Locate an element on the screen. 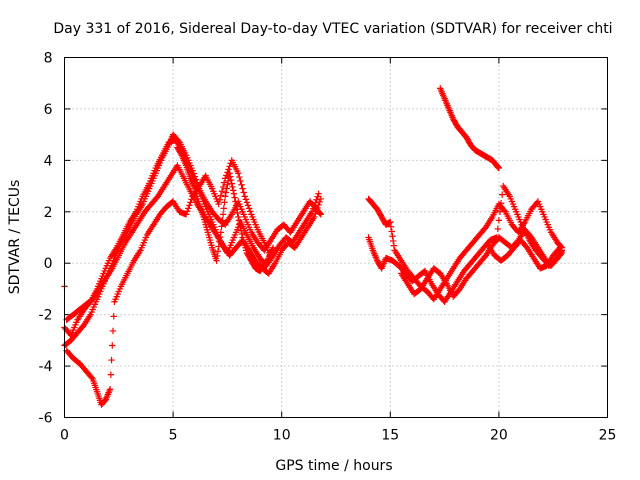  y-tick-label: 8 is located at coordinates (48, 59).